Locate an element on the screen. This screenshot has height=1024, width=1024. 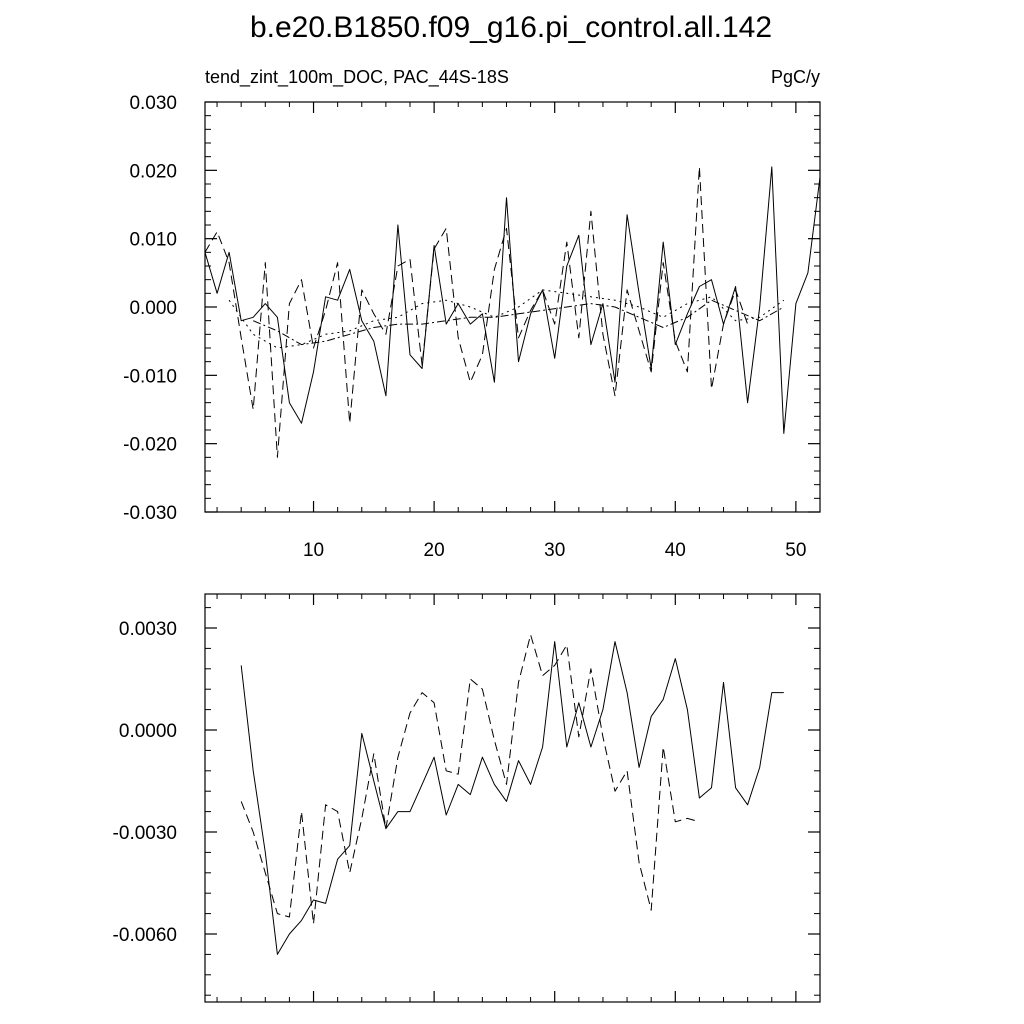
y-tick-label: -0.020 is located at coordinates (150, 445).